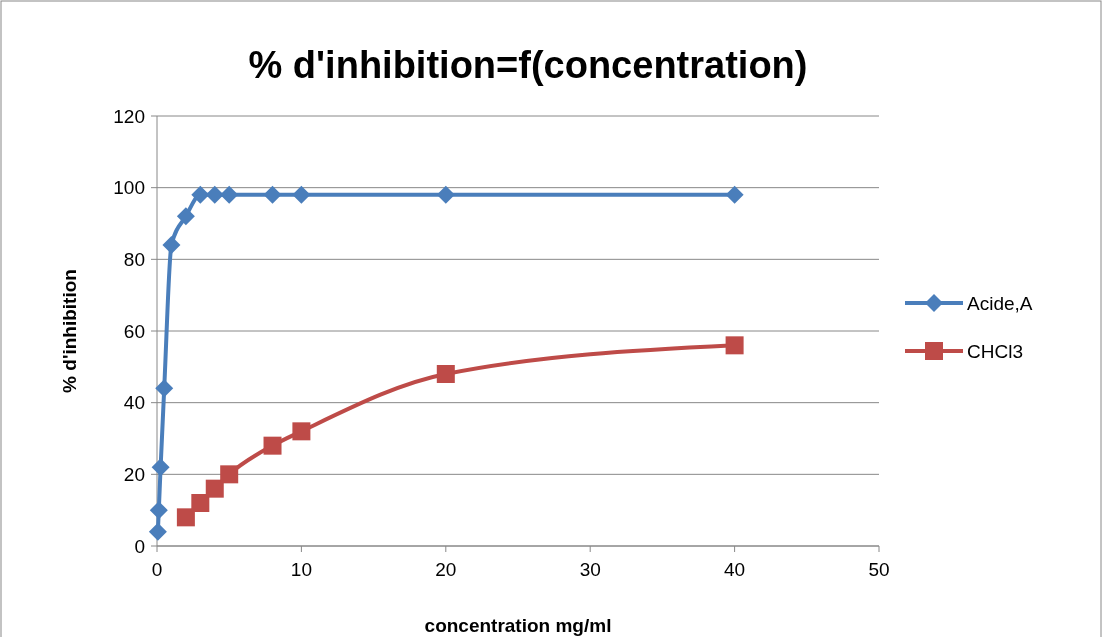 The height and width of the screenshot is (637, 1102). Describe the element at coordinates (69, 331) in the screenshot. I see `y-axis-title: % d'inhibition` at that location.